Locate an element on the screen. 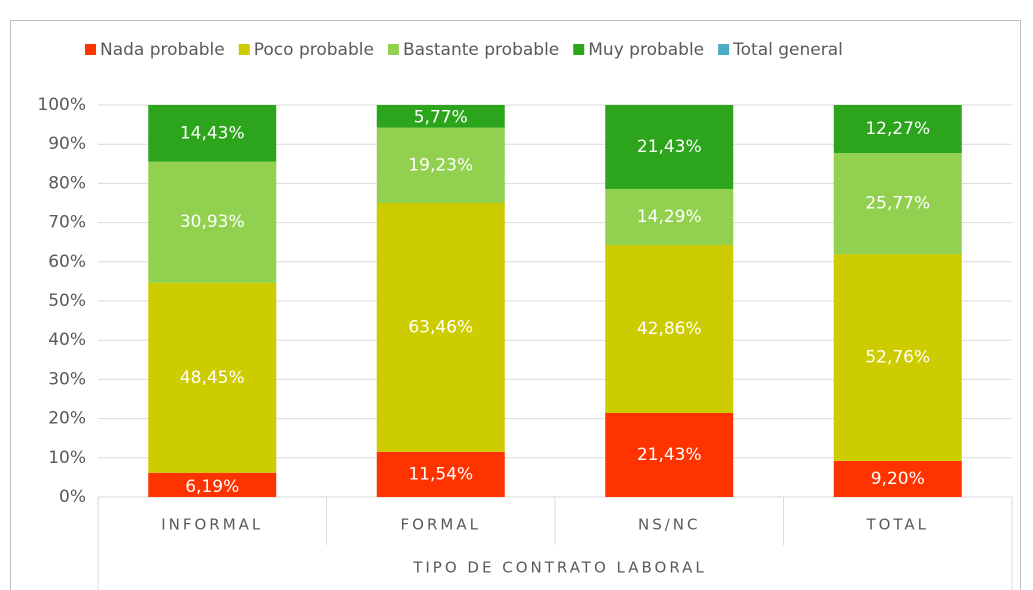  data-label: 48,45% is located at coordinates (212, 378).